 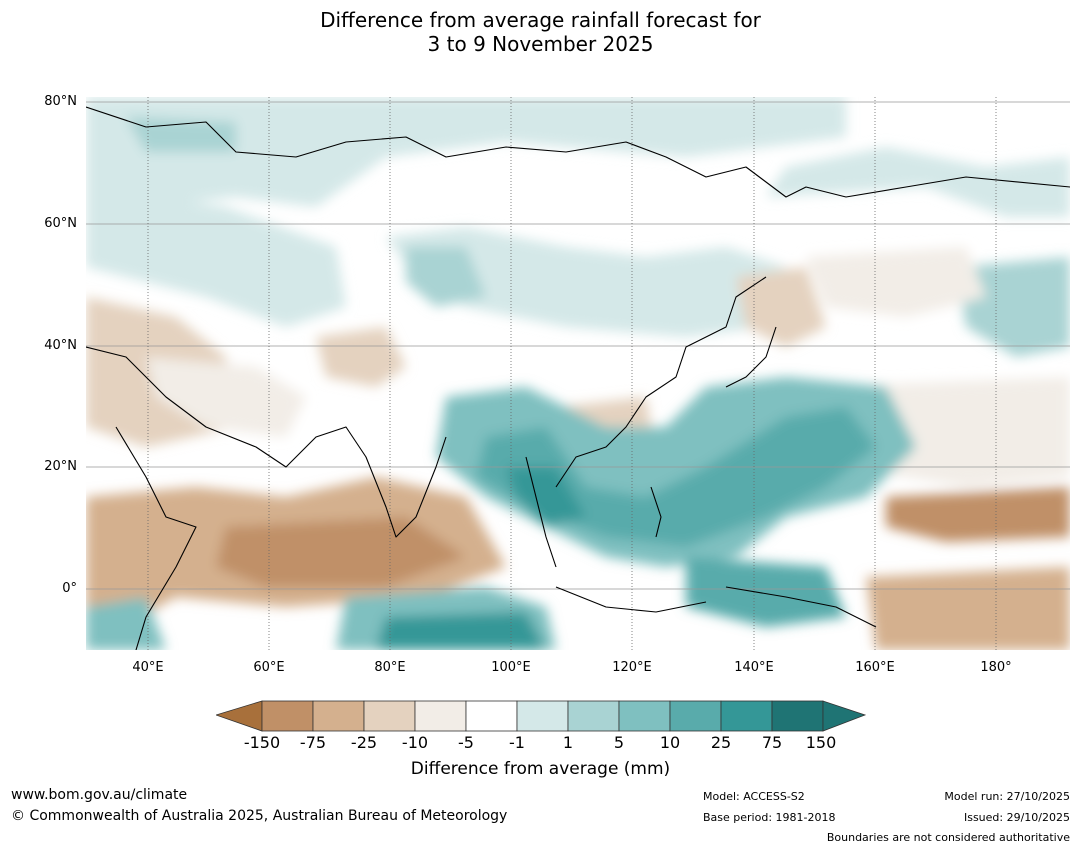 What do you see at coordinates (844, 716) in the screenshot?
I see `colorbar-arrow-high` at bounding box center [844, 716].